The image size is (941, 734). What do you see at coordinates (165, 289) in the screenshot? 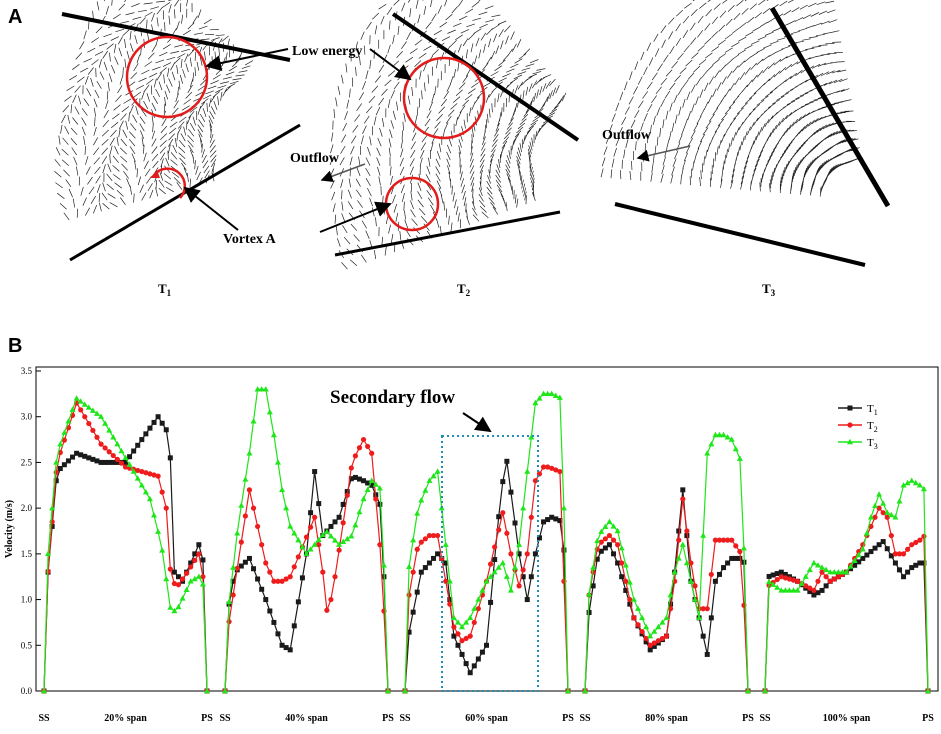
I see `caption-t1: T1` at bounding box center [165, 289].